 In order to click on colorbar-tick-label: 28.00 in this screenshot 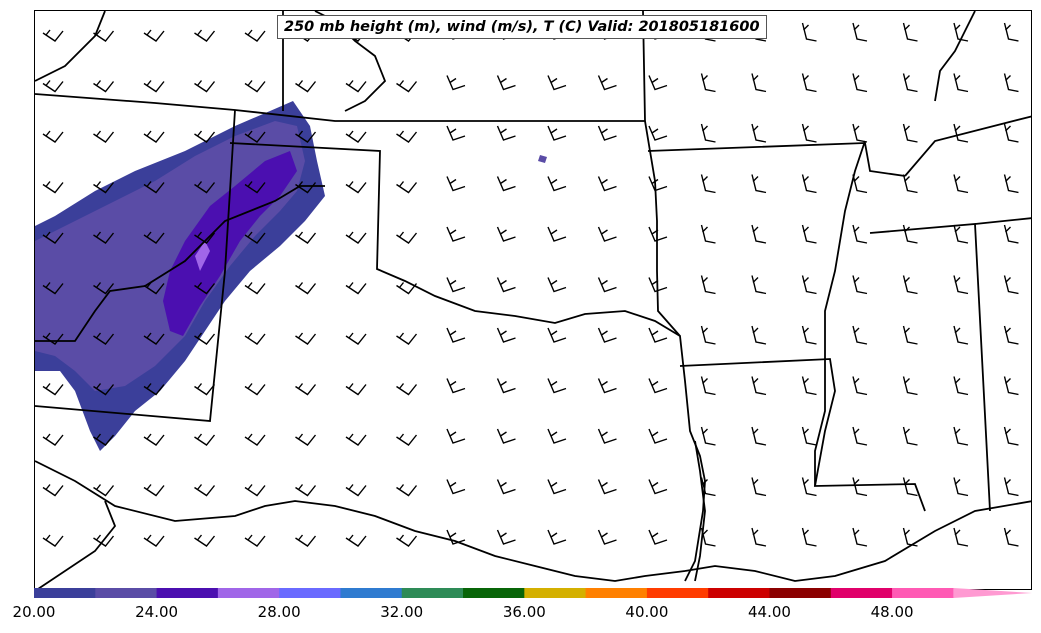, I will do `click(279, 612)`.